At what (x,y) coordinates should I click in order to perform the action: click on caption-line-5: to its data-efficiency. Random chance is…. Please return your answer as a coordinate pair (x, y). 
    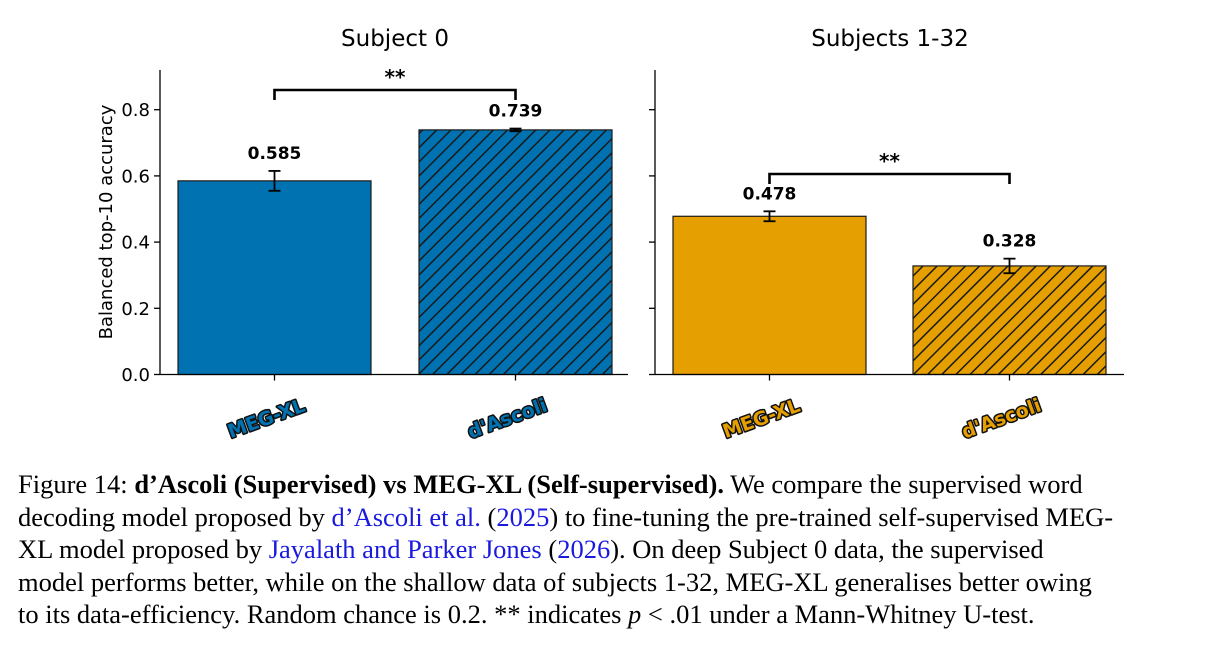
    Looking at the image, I should click on (614, 614).